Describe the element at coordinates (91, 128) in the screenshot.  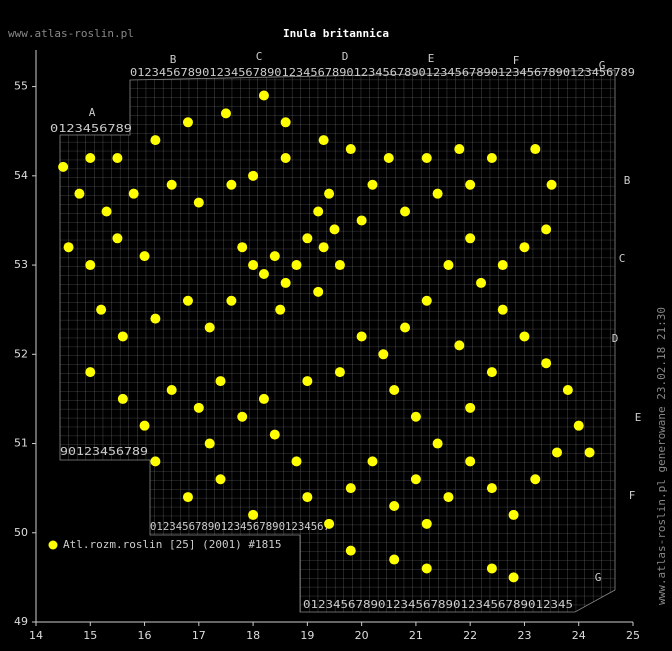
I see `grid-digits: 0123456789` at that location.